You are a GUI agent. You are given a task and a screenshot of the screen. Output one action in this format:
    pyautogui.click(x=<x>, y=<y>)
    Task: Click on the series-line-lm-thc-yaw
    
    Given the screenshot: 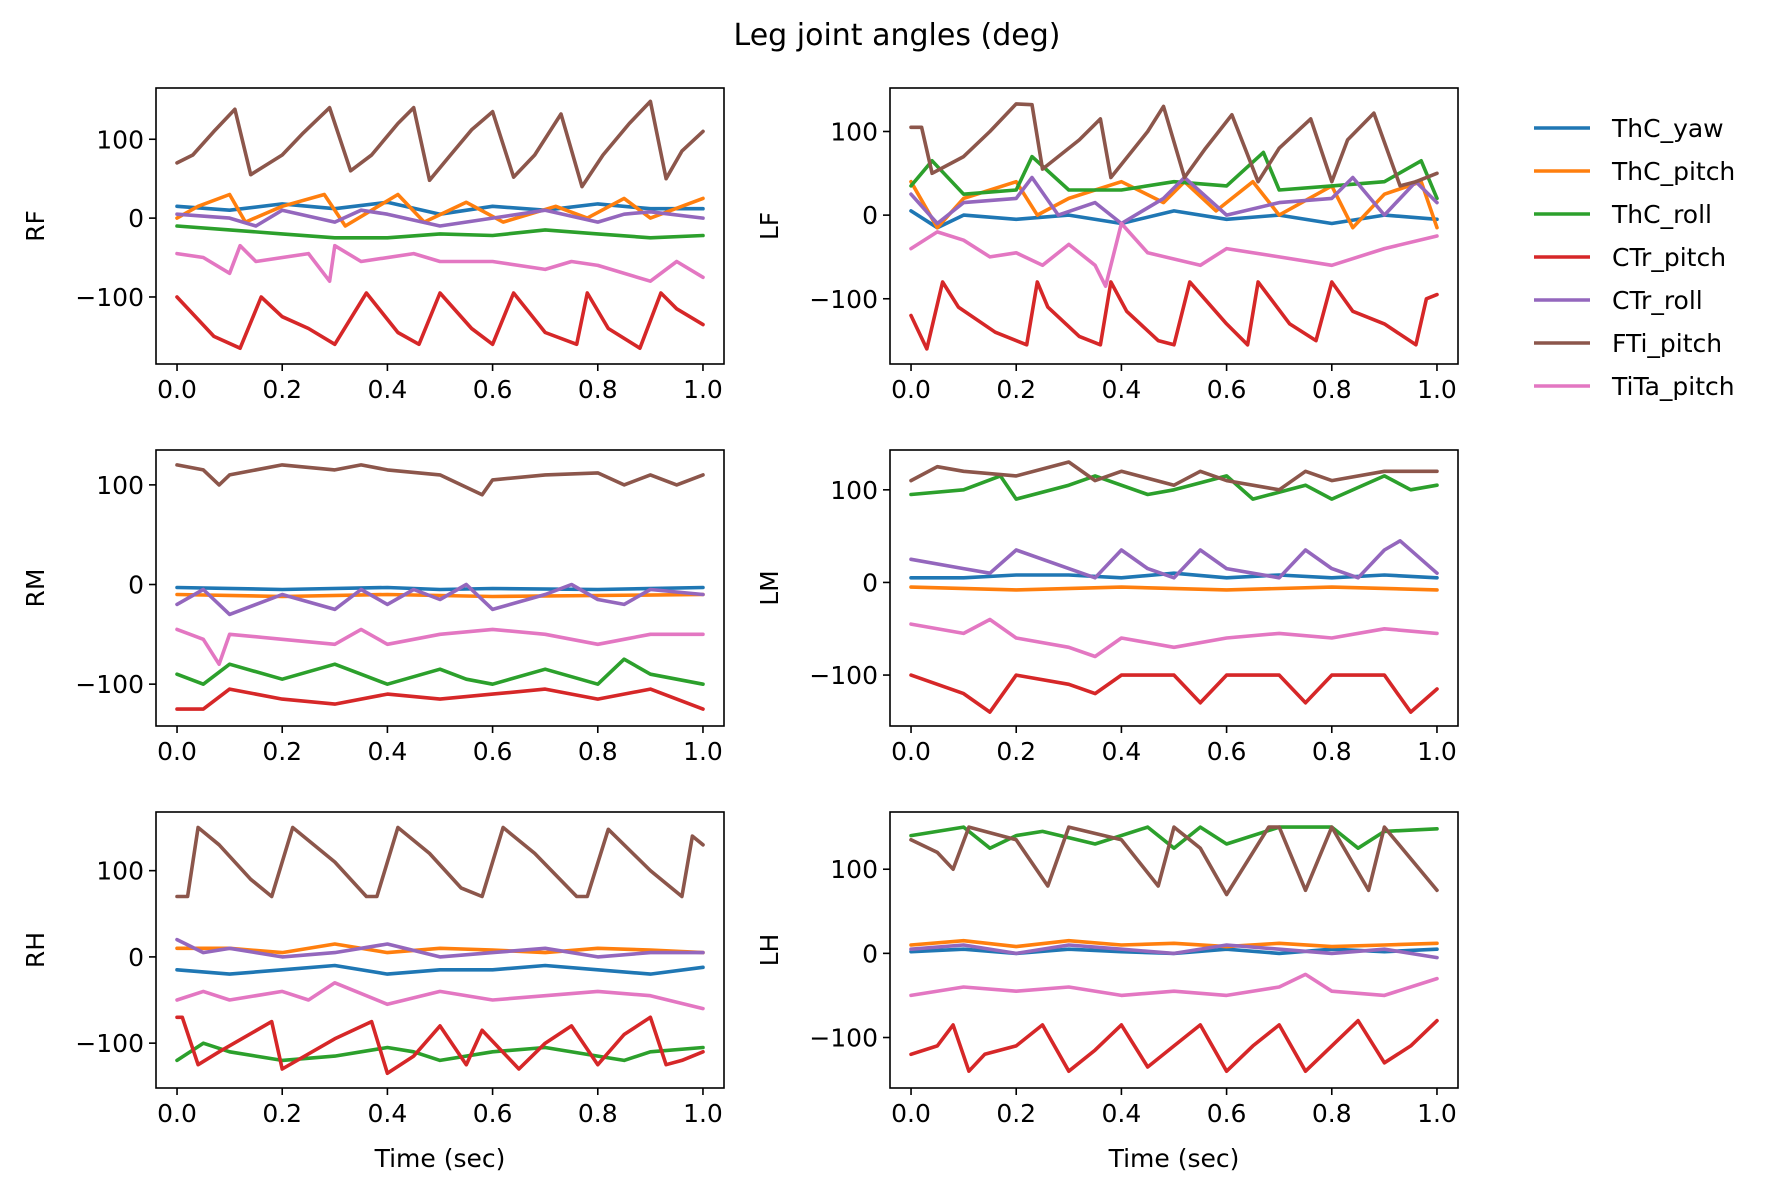 What is the action you would take?
    pyautogui.click(x=1174, y=575)
    